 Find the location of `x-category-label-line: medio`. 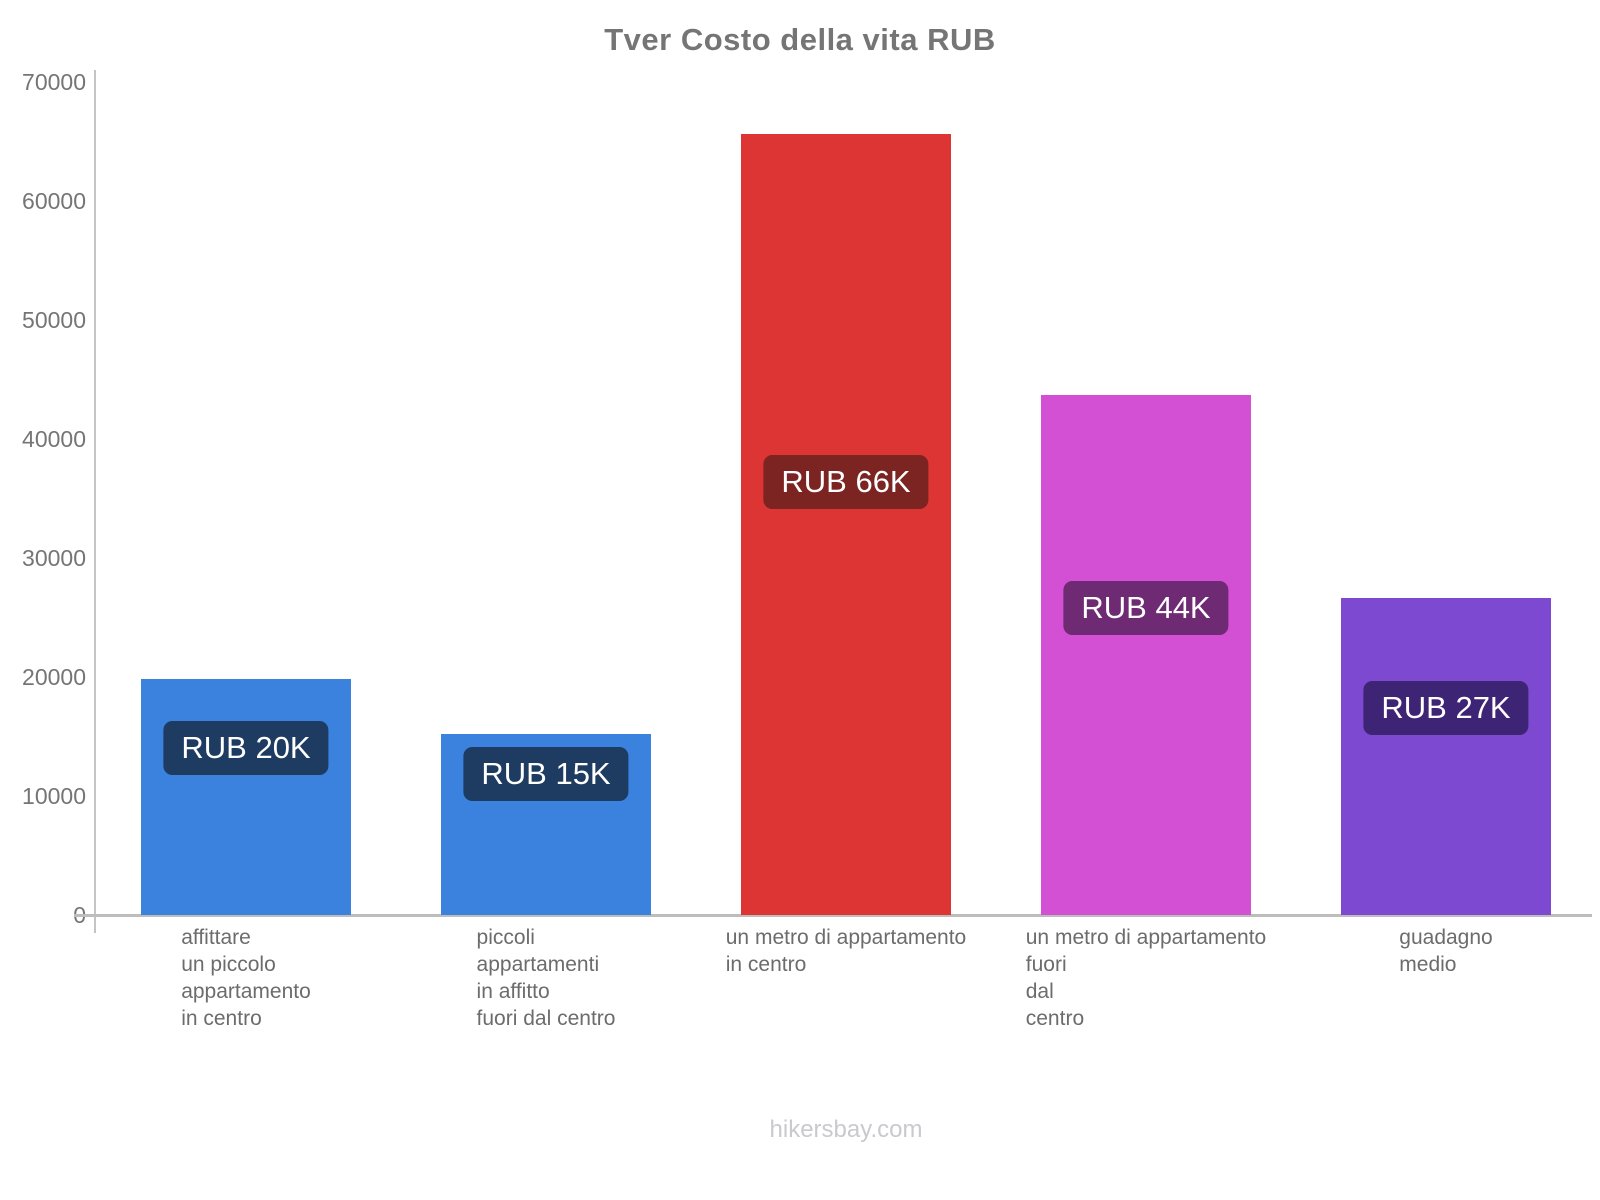

x-category-label-line: medio is located at coordinates (1428, 964).